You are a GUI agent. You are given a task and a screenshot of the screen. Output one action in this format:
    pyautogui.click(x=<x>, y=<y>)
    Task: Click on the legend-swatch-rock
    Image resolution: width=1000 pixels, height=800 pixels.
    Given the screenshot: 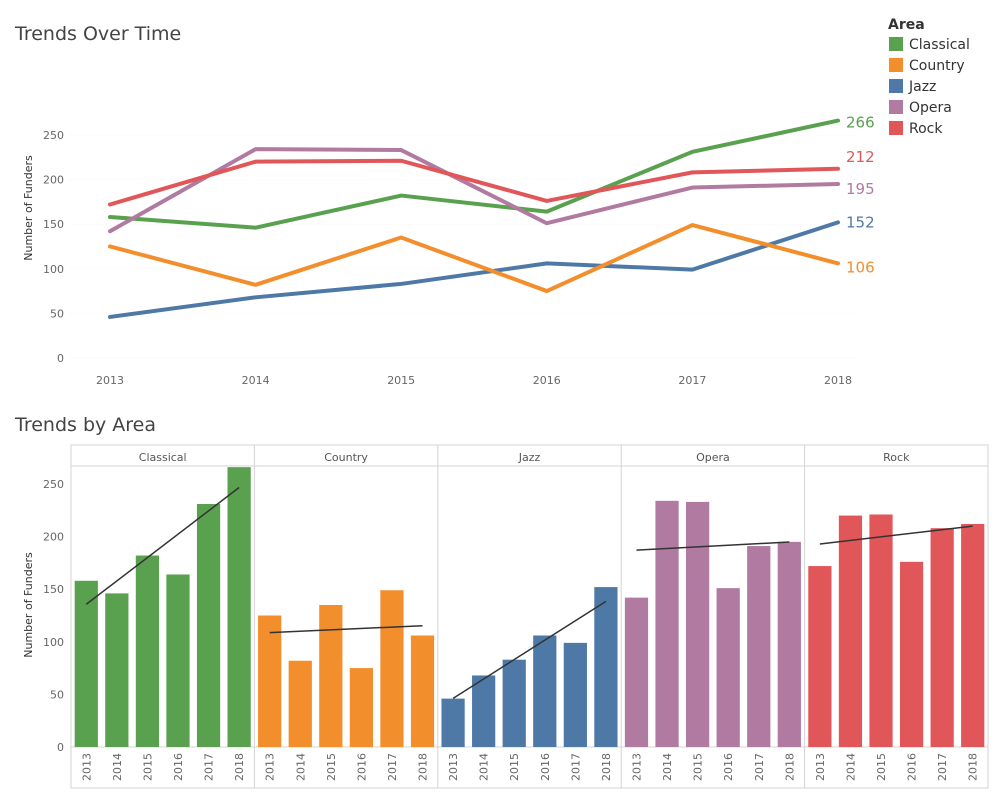 What is the action you would take?
    pyautogui.click(x=896, y=128)
    